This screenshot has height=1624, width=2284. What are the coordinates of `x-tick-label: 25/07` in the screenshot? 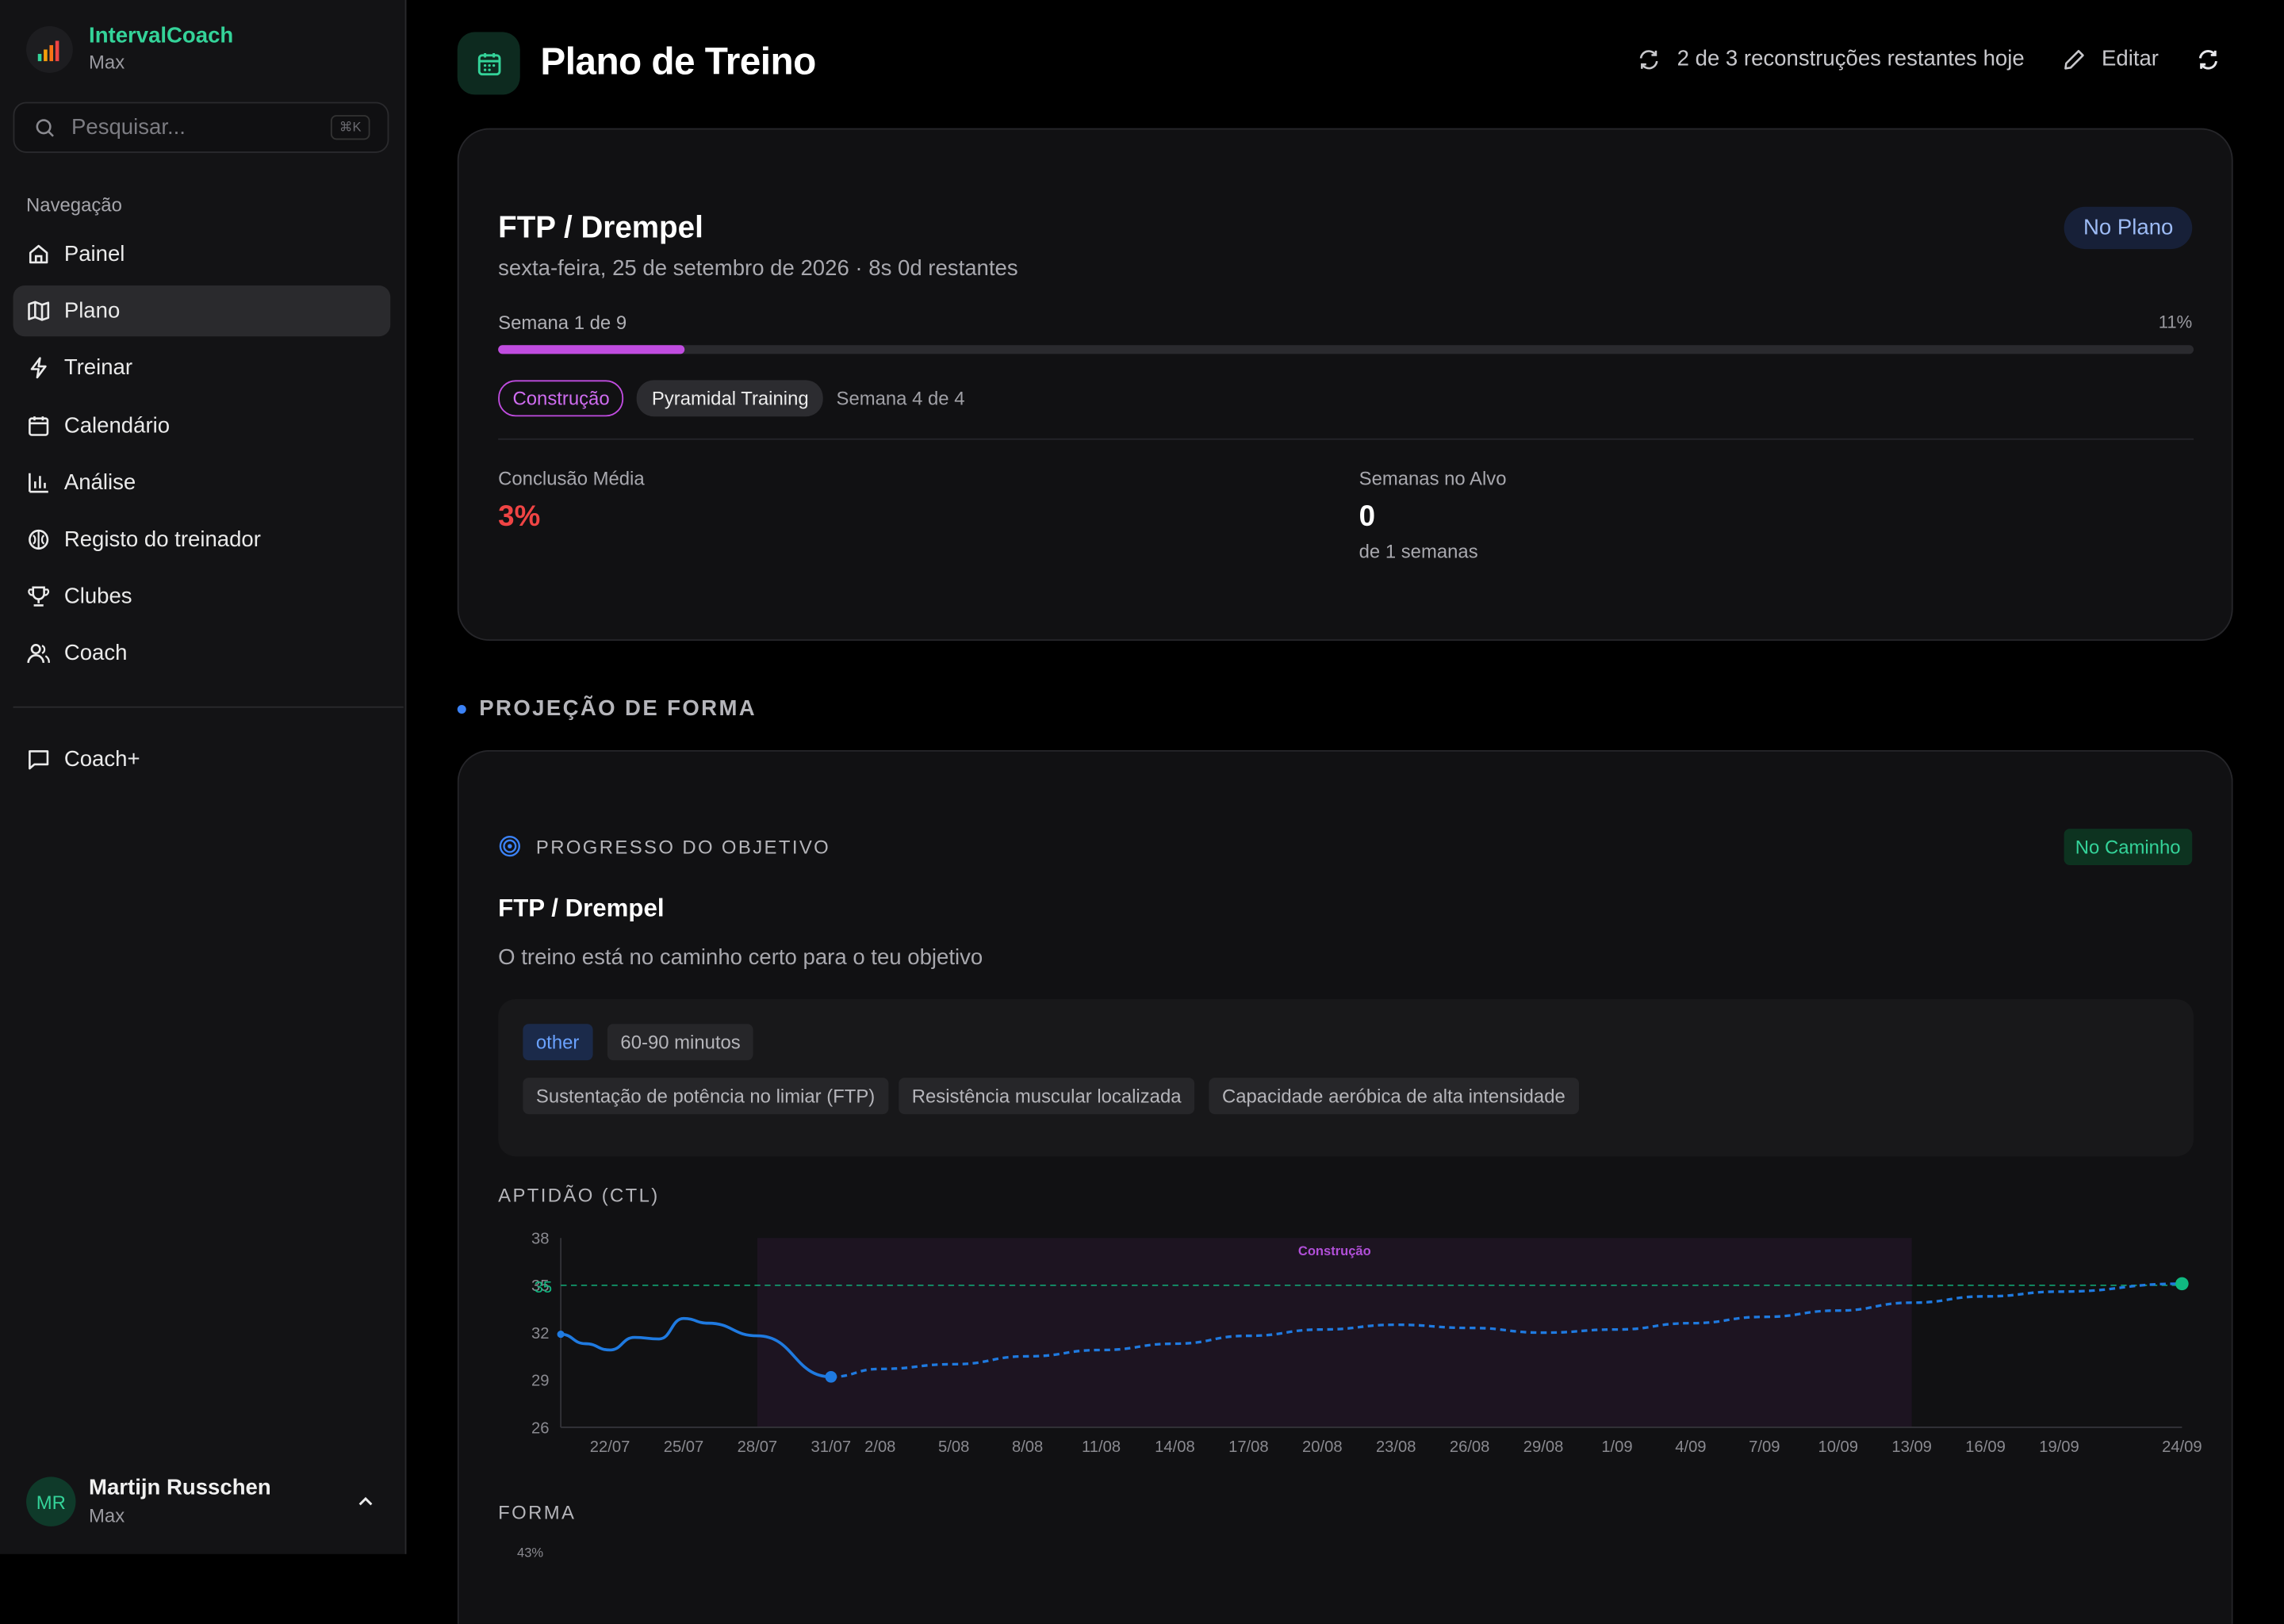 It's located at (684, 1447).